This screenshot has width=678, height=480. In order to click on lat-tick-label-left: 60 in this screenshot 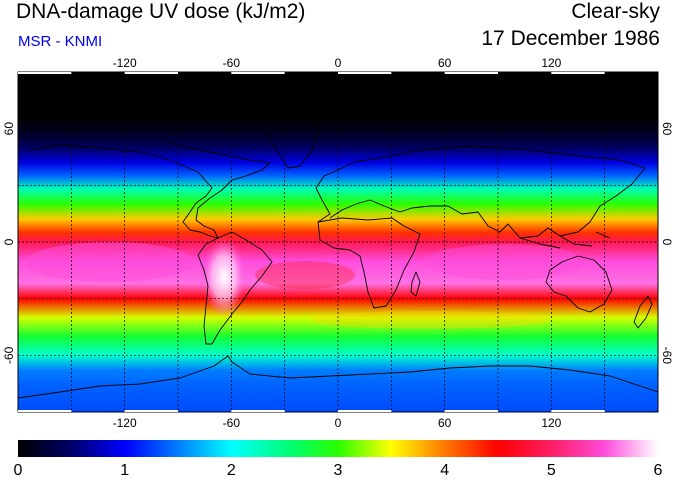, I will do `click(9, 129)`.